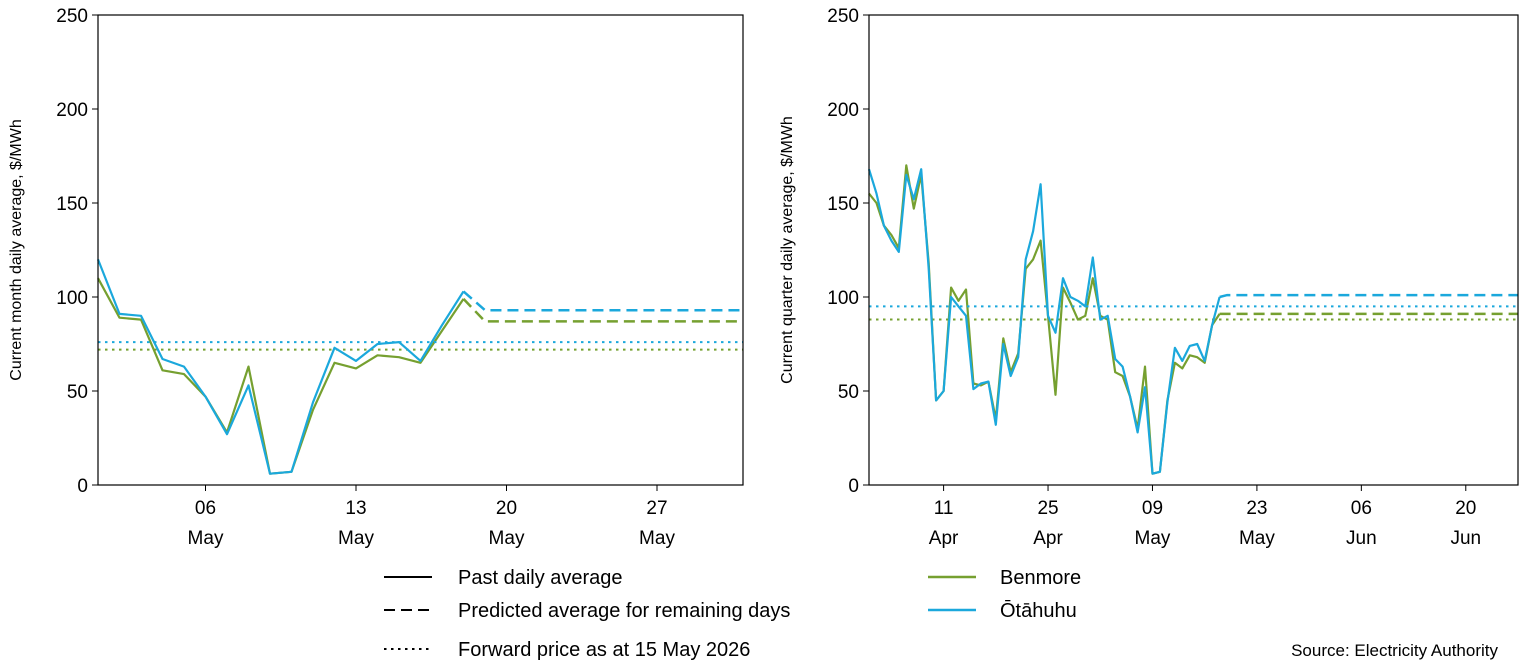  Describe the element at coordinates (604, 650) in the screenshot. I see `legend-dotted-label: Forward price as at 15 May 2026` at that location.